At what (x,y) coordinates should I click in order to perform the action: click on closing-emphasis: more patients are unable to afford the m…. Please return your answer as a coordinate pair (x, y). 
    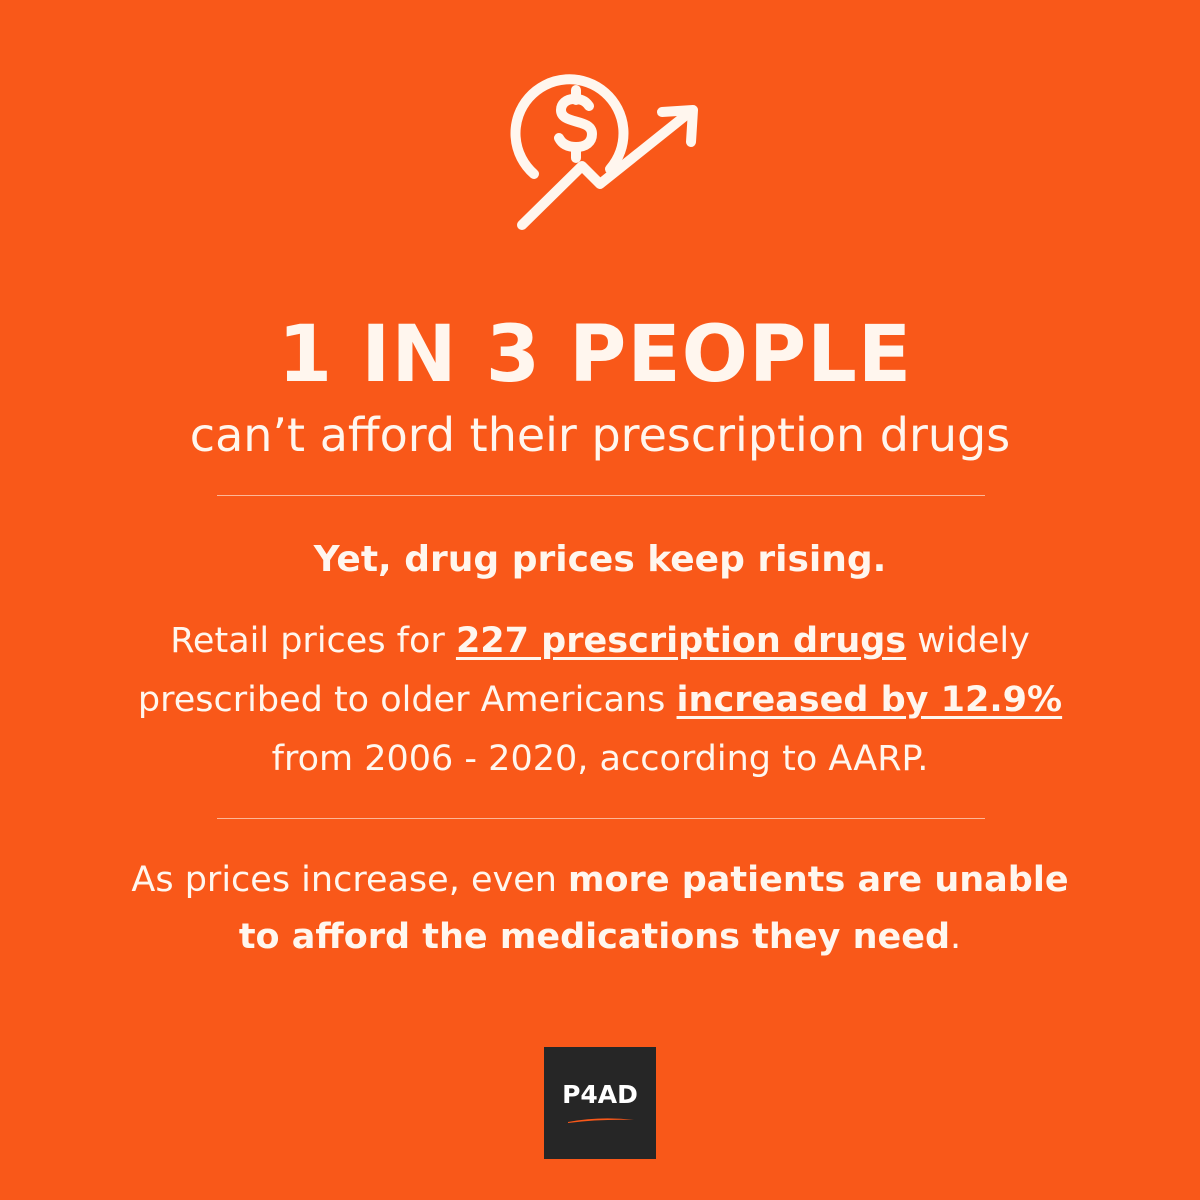
    Looking at the image, I should click on (653, 908).